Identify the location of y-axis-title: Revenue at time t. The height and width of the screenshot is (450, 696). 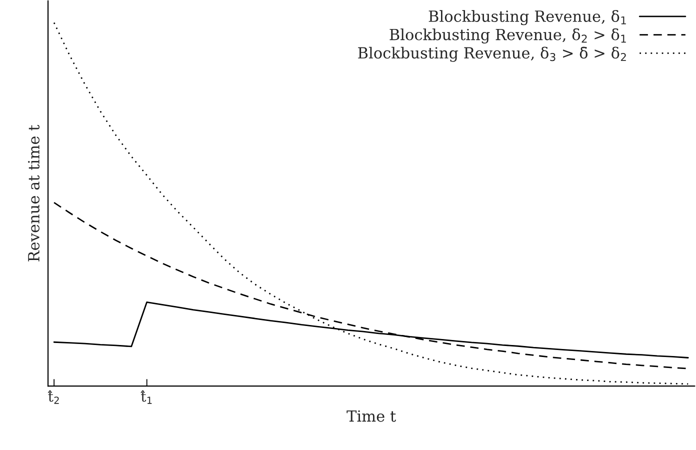
(34, 193).